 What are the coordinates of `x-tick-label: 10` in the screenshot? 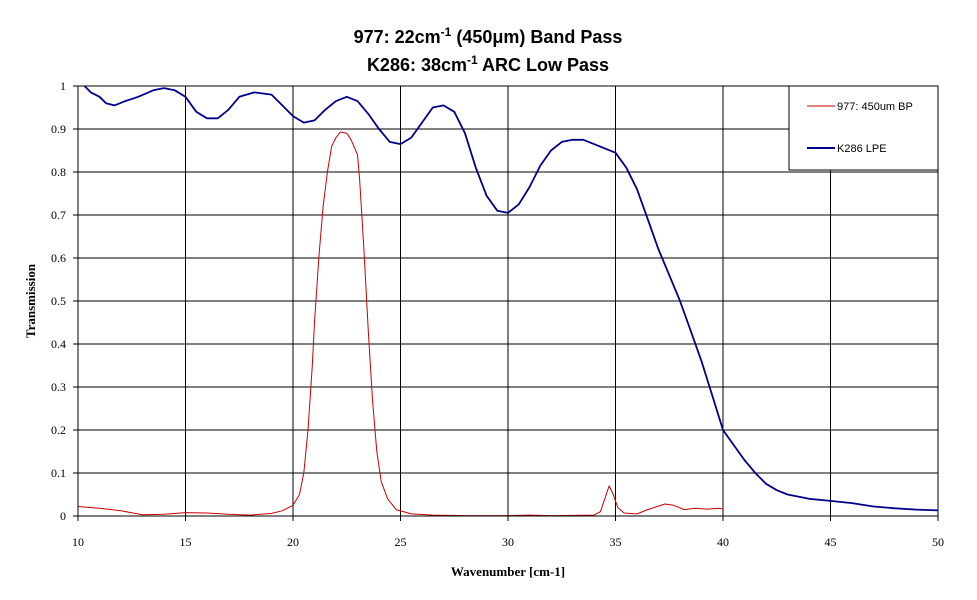 It's located at (78, 542).